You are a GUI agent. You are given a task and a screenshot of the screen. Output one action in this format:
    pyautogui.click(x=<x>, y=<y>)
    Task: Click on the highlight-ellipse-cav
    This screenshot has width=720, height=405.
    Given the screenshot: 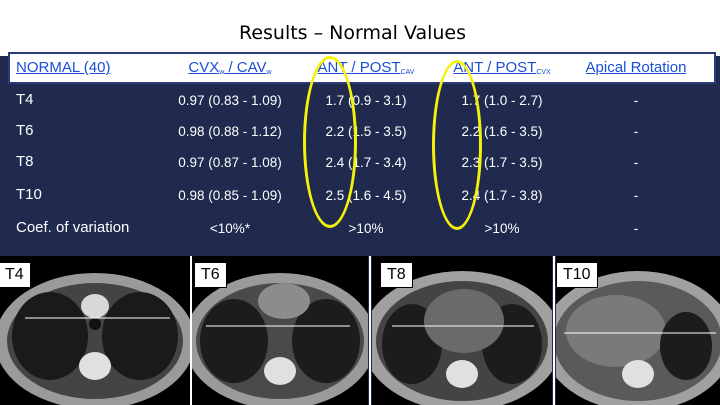 What is the action you would take?
    pyautogui.click(x=330, y=142)
    